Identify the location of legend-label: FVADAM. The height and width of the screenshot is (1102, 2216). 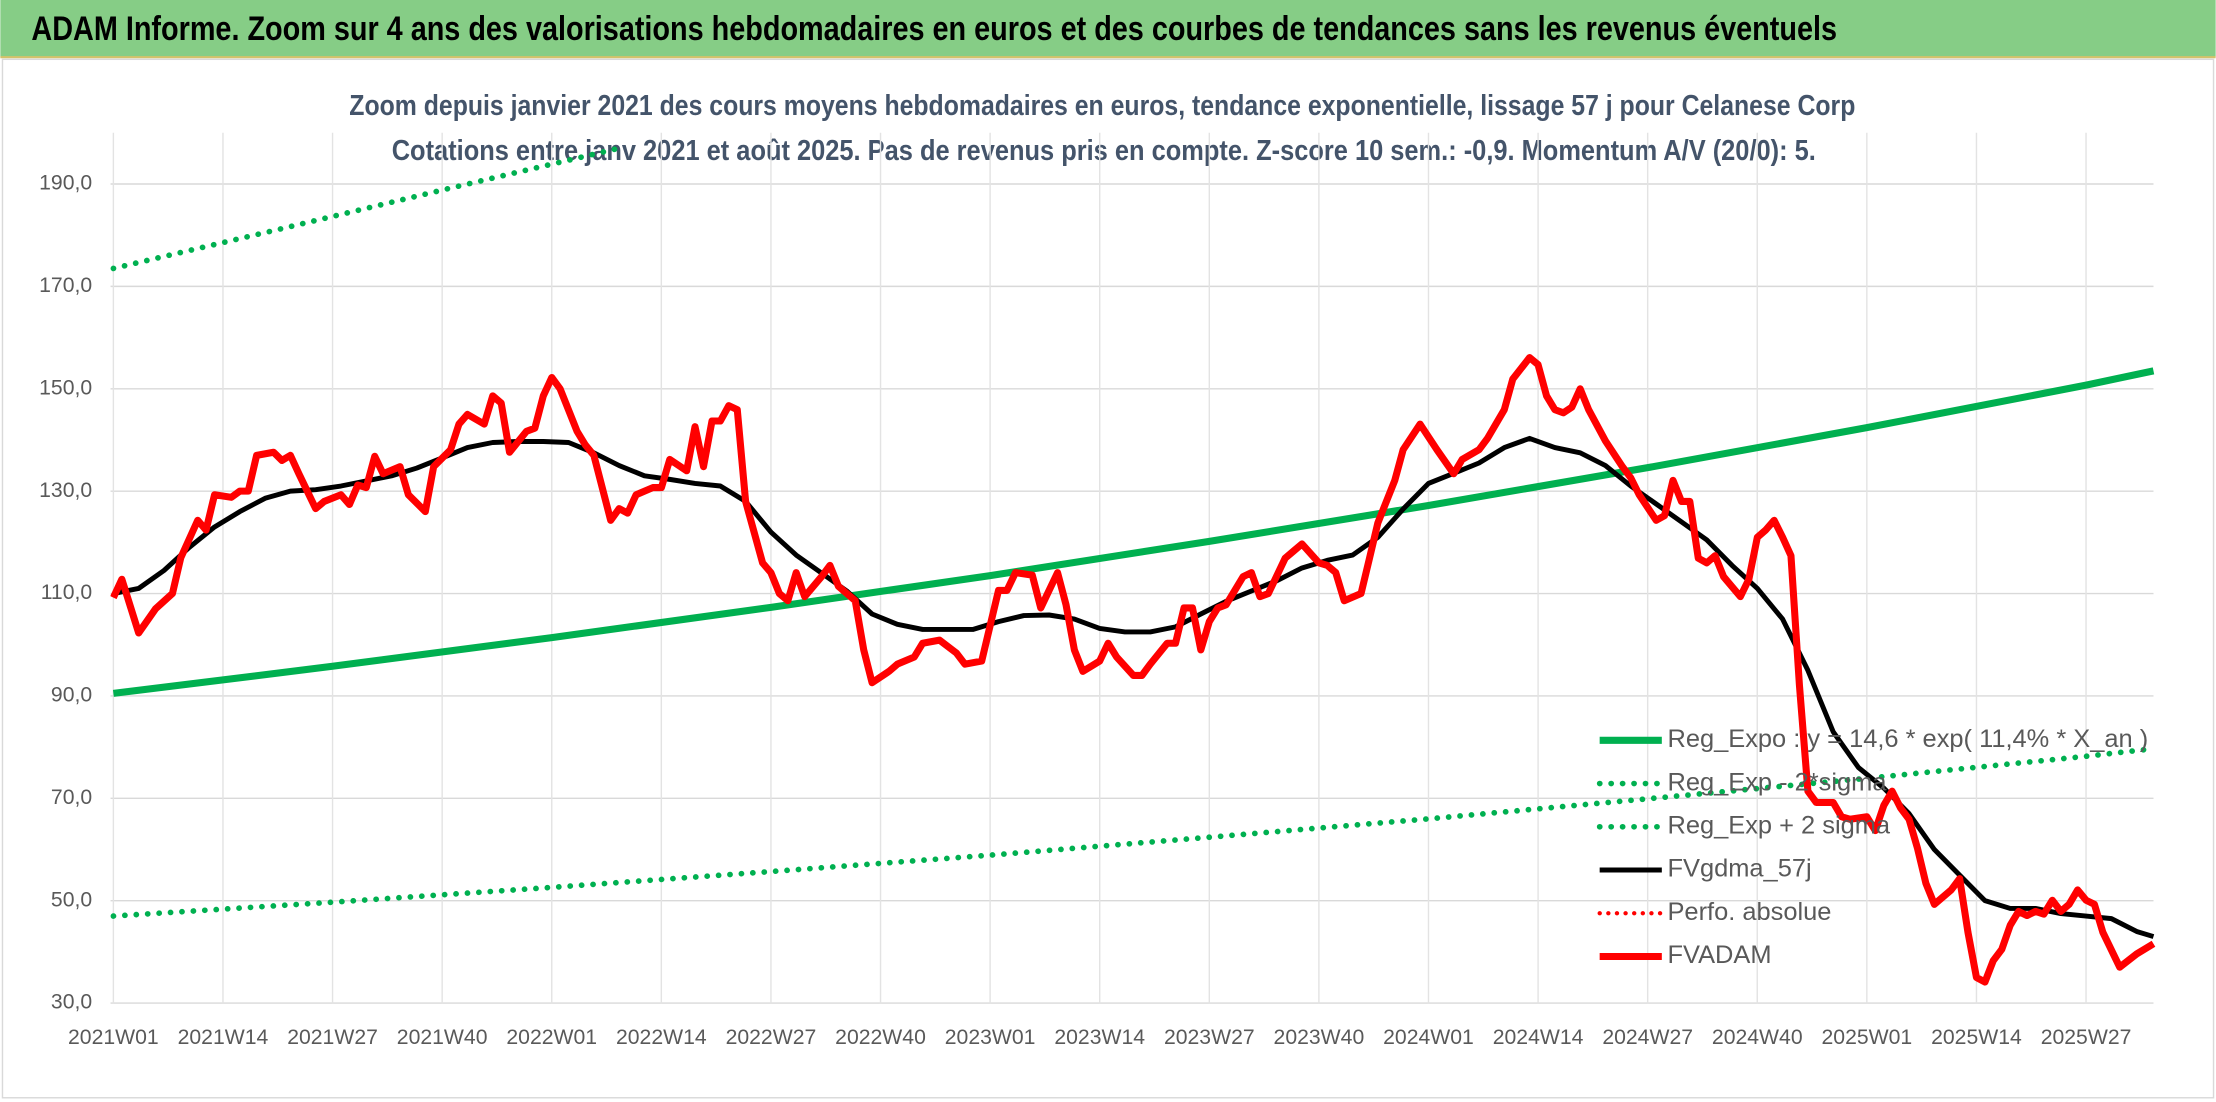
(1719, 955).